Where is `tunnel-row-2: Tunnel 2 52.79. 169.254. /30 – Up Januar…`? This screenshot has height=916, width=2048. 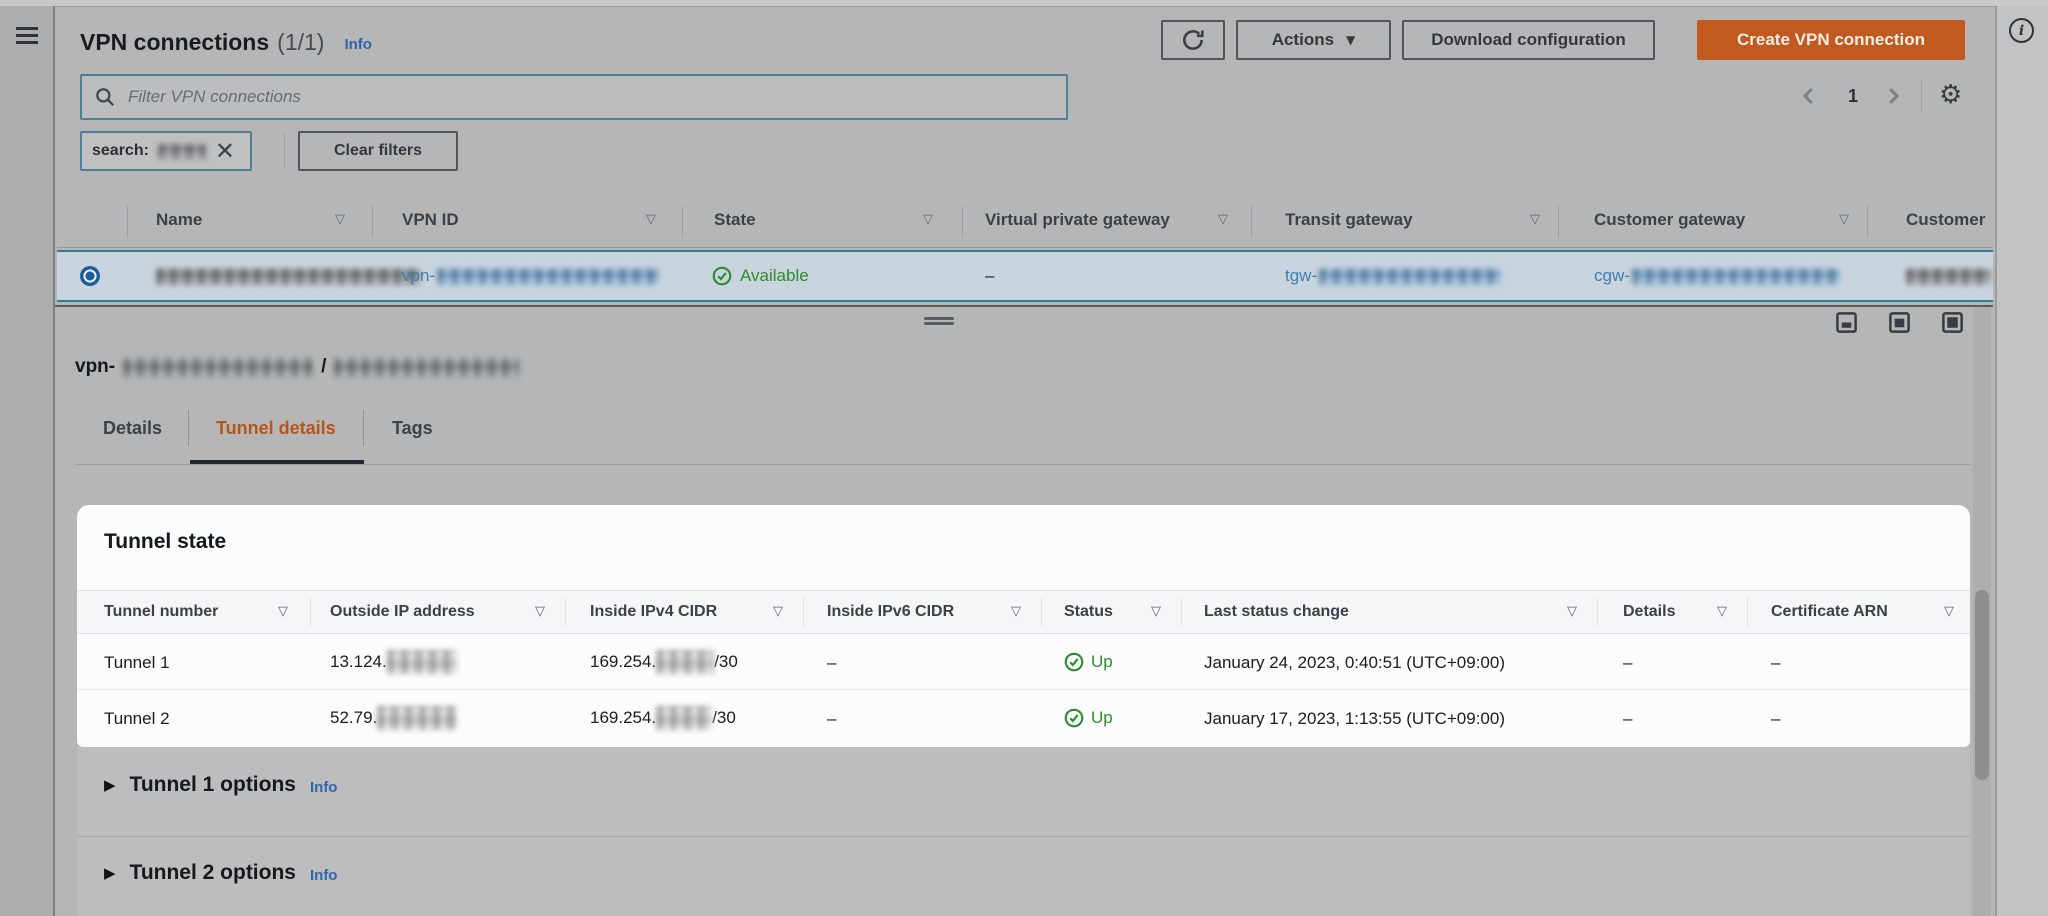 tunnel-row-2: Tunnel 2 52.79. 169.254. /30 – Up Januar… is located at coordinates (1023, 718).